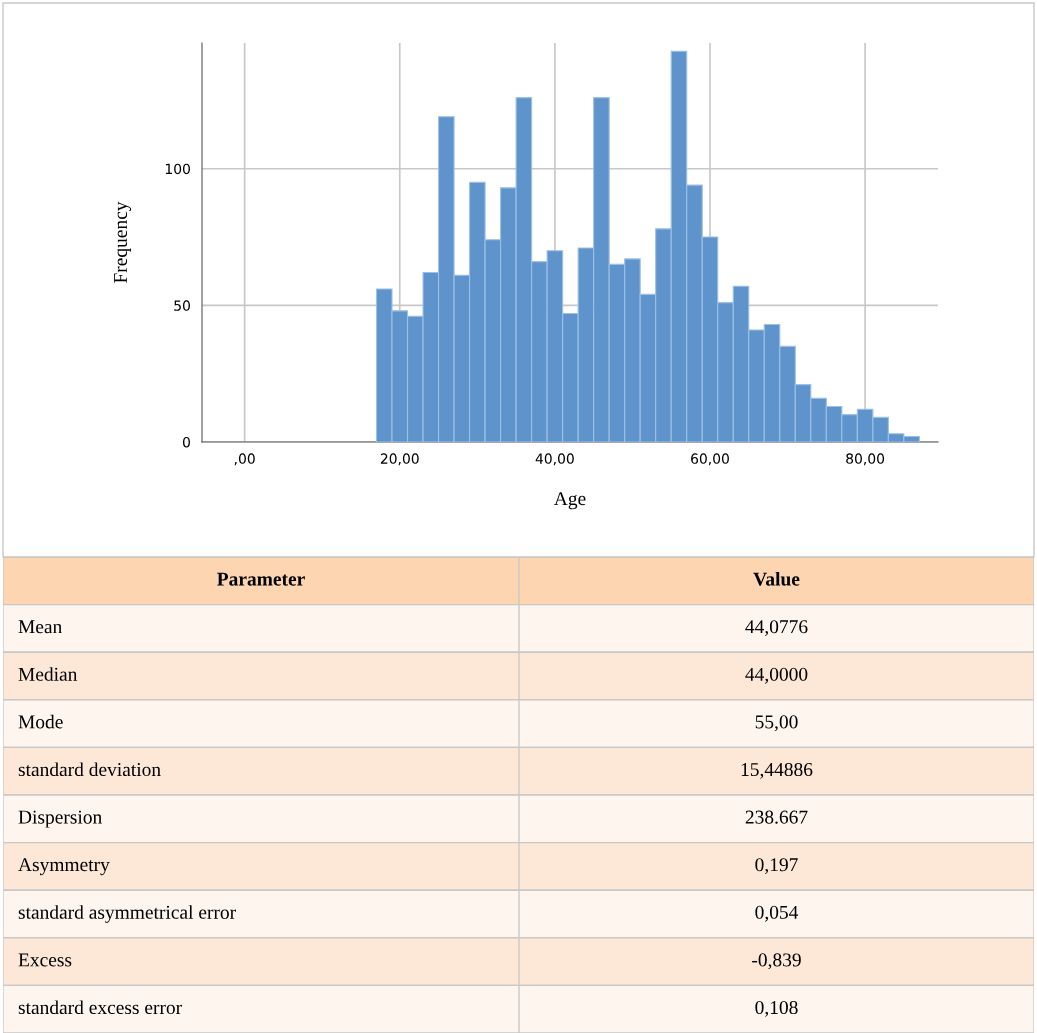 The width and height of the screenshot is (1037, 1033). Describe the element at coordinates (64, 867) in the screenshot. I see `category-label: Asymmetry` at that location.